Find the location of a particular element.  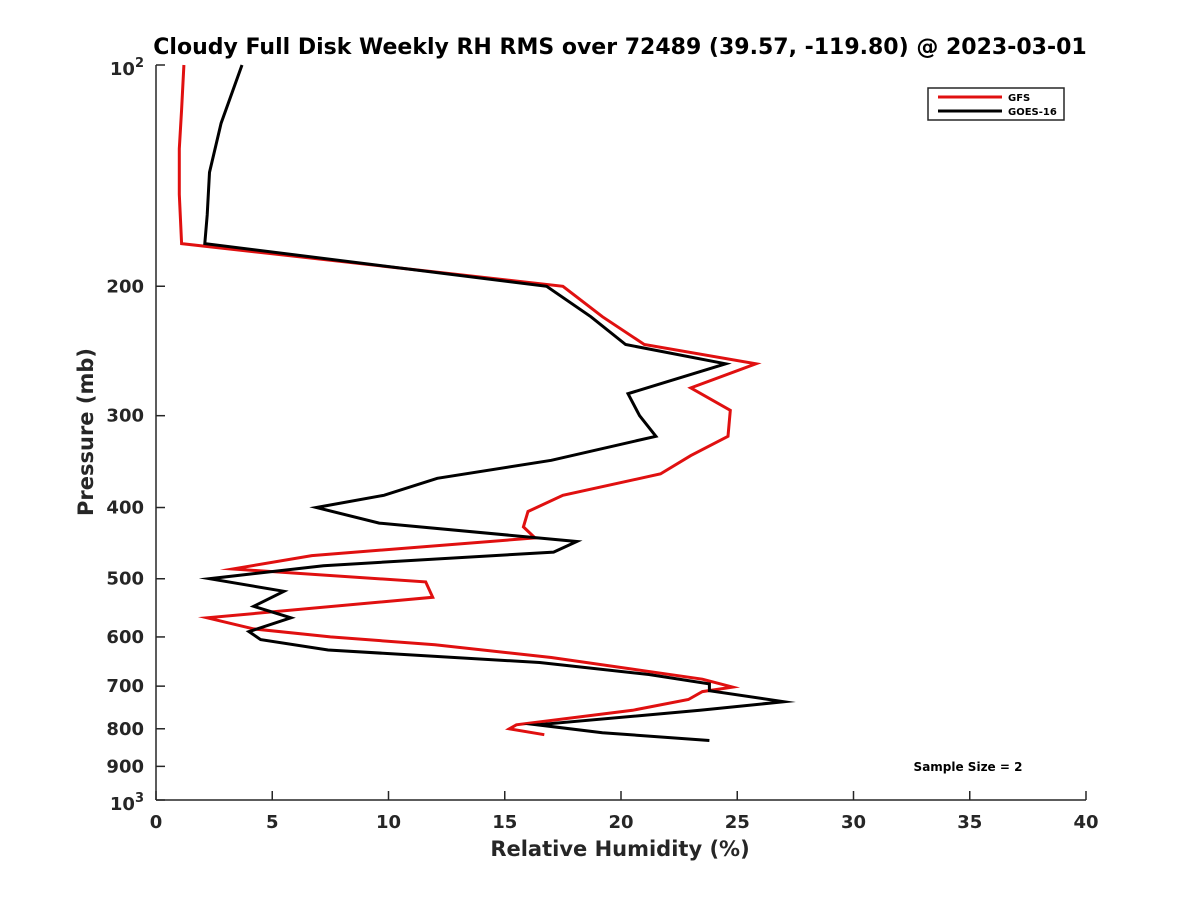

y-tick-label: 900 is located at coordinates (125, 766).